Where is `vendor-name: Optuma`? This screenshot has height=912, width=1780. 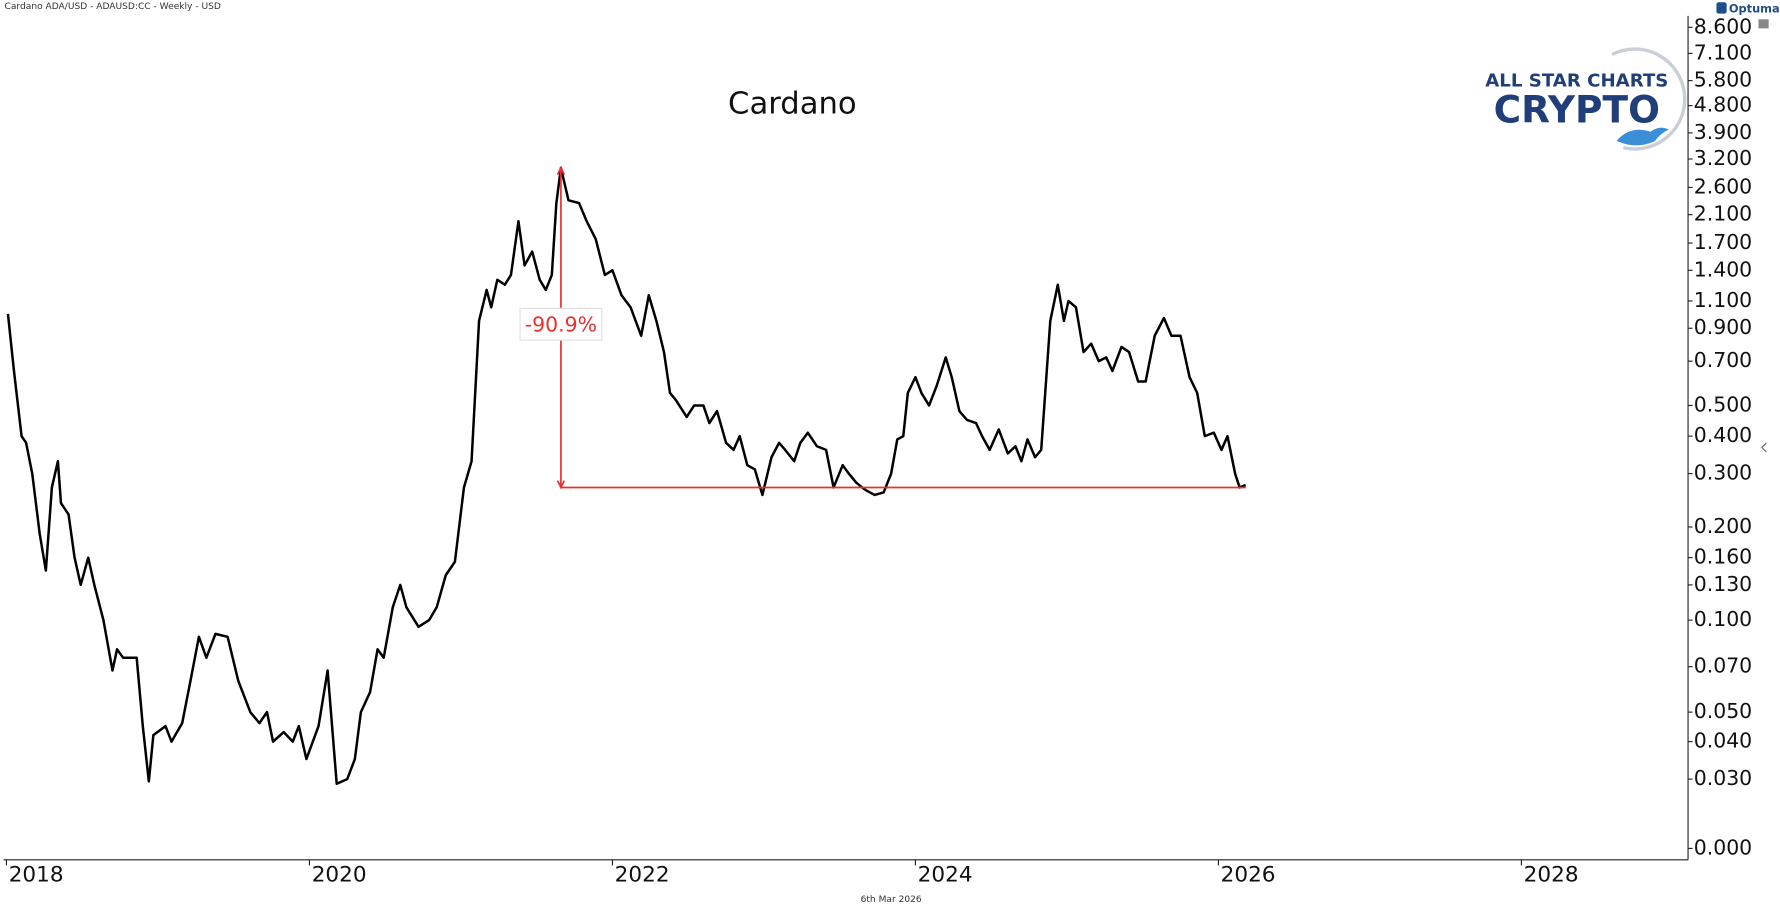 vendor-name: Optuma is located at coordinates (1754, 8).